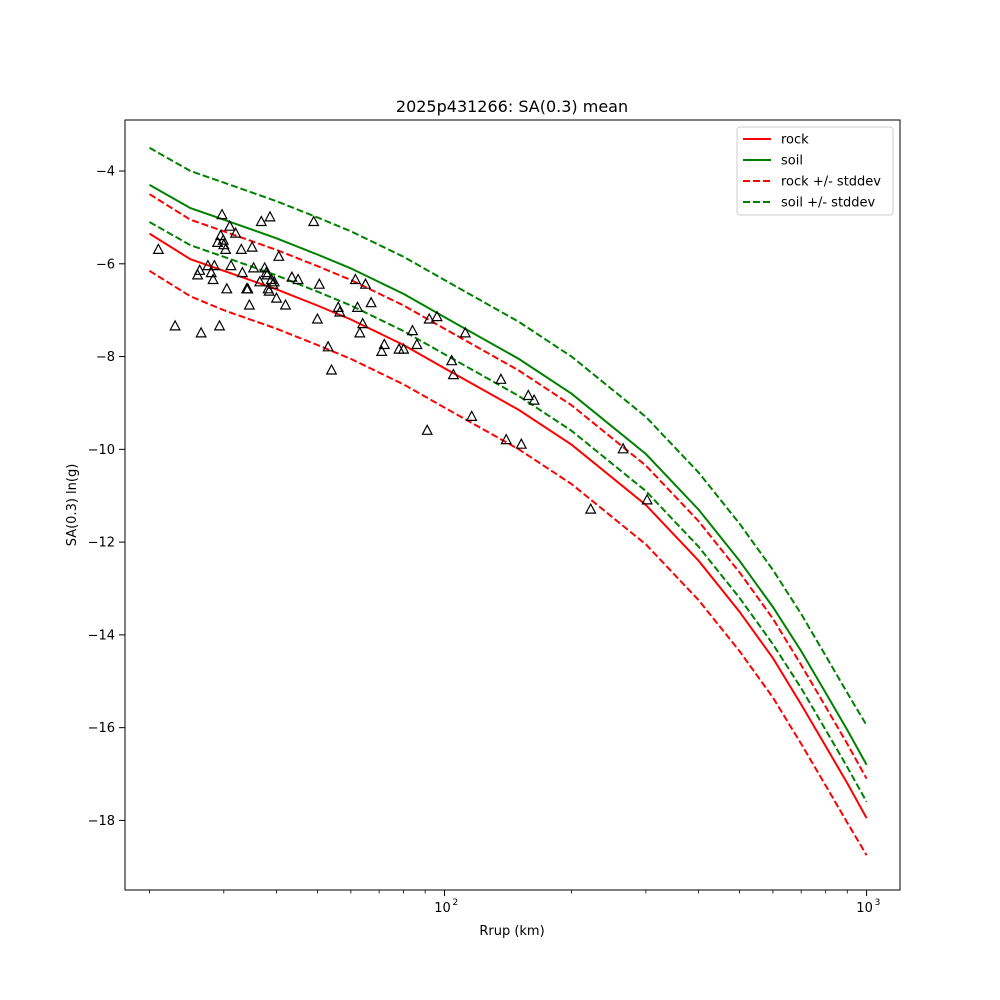 The height and width of the screenshot is (1000, 1000). What do you see at coordinates (455, 903) in the screenshot?
I see `x-tick-exponent: 2` at bounding box center [455, 903].